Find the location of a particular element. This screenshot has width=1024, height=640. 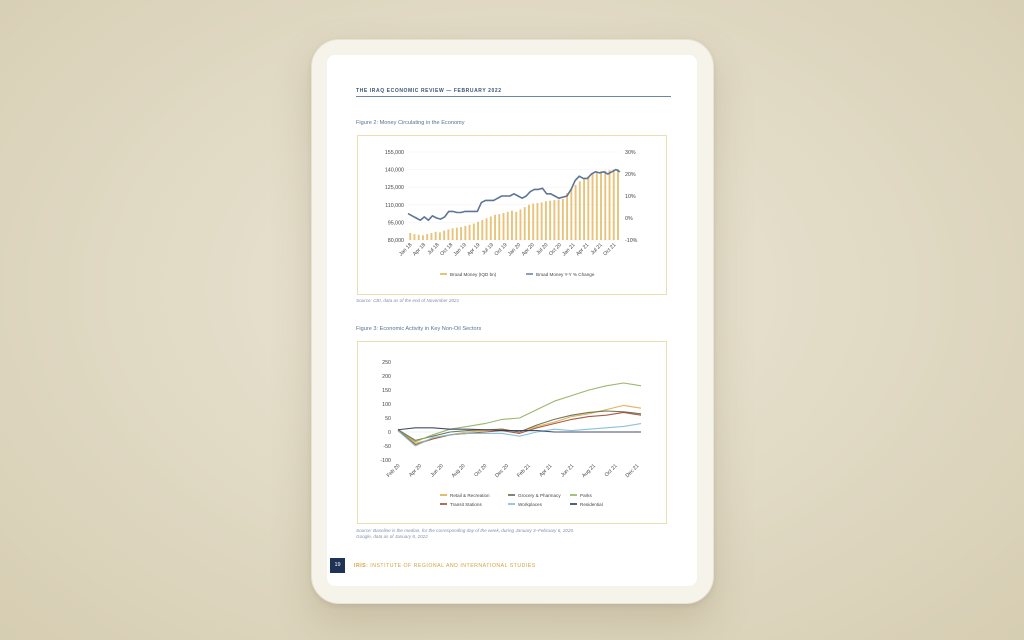

page-number: 19 is located at coordinates (337, 565).